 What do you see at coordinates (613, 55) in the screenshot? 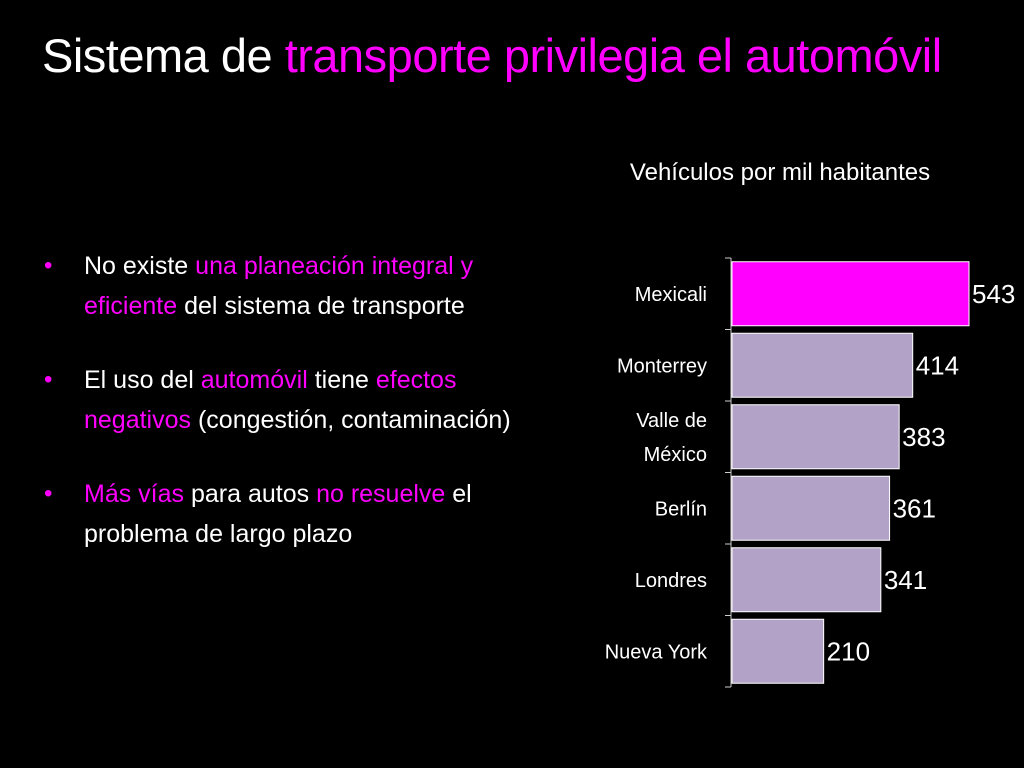
I see `title-part-accent: transporte privilegia el automóvil` at bounding box center [613, 55].